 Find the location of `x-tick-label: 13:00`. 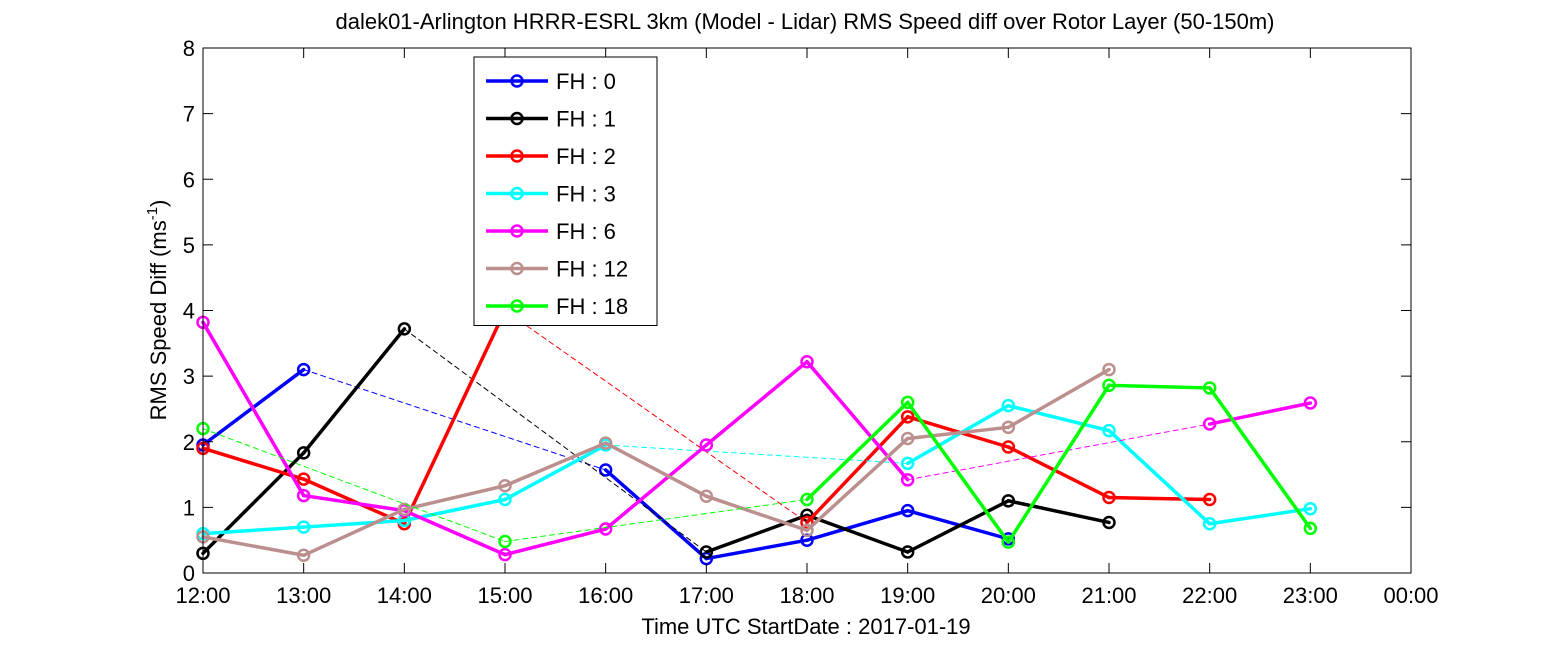

x-tick-label: 13:00 is located at coordinates (303, 595).